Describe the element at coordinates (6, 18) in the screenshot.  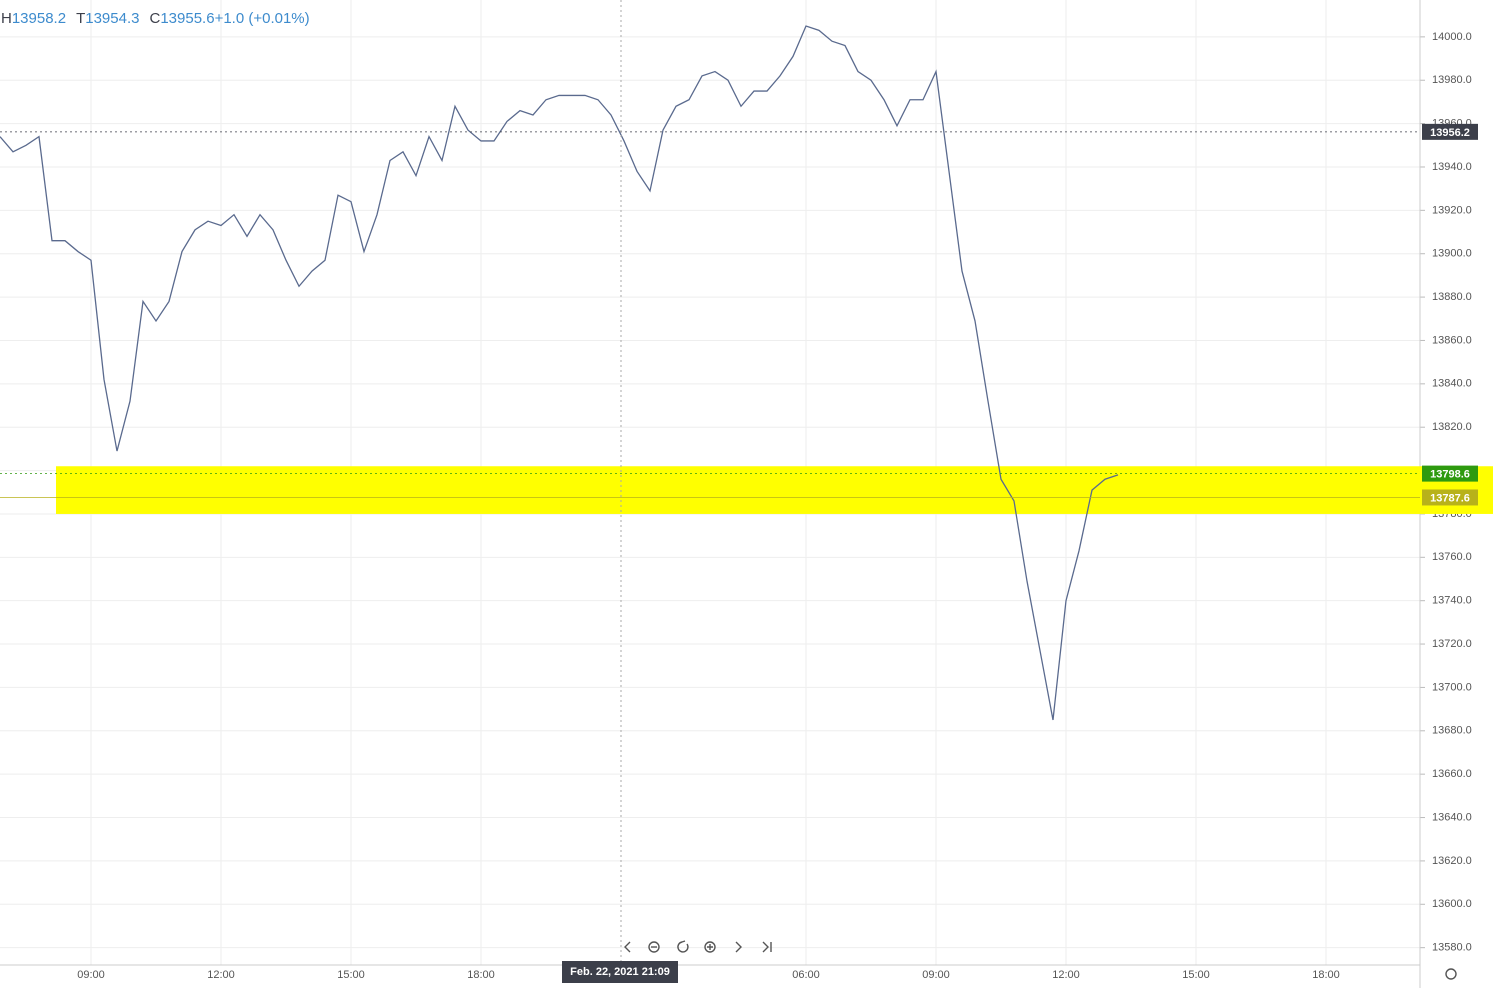
I see `header-label: H` at that location.